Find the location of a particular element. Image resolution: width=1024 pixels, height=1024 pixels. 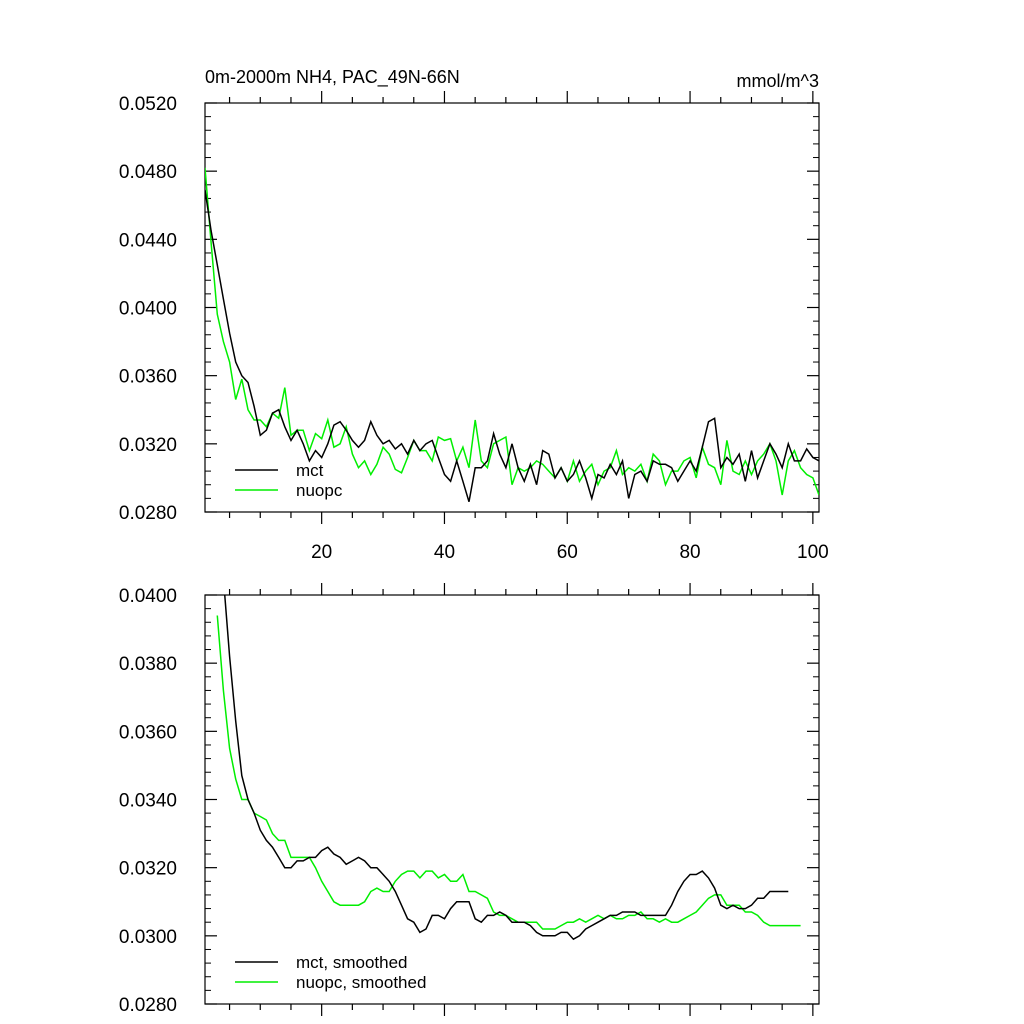

top-legend: mct nuopc is located at coordinates (289, 480).